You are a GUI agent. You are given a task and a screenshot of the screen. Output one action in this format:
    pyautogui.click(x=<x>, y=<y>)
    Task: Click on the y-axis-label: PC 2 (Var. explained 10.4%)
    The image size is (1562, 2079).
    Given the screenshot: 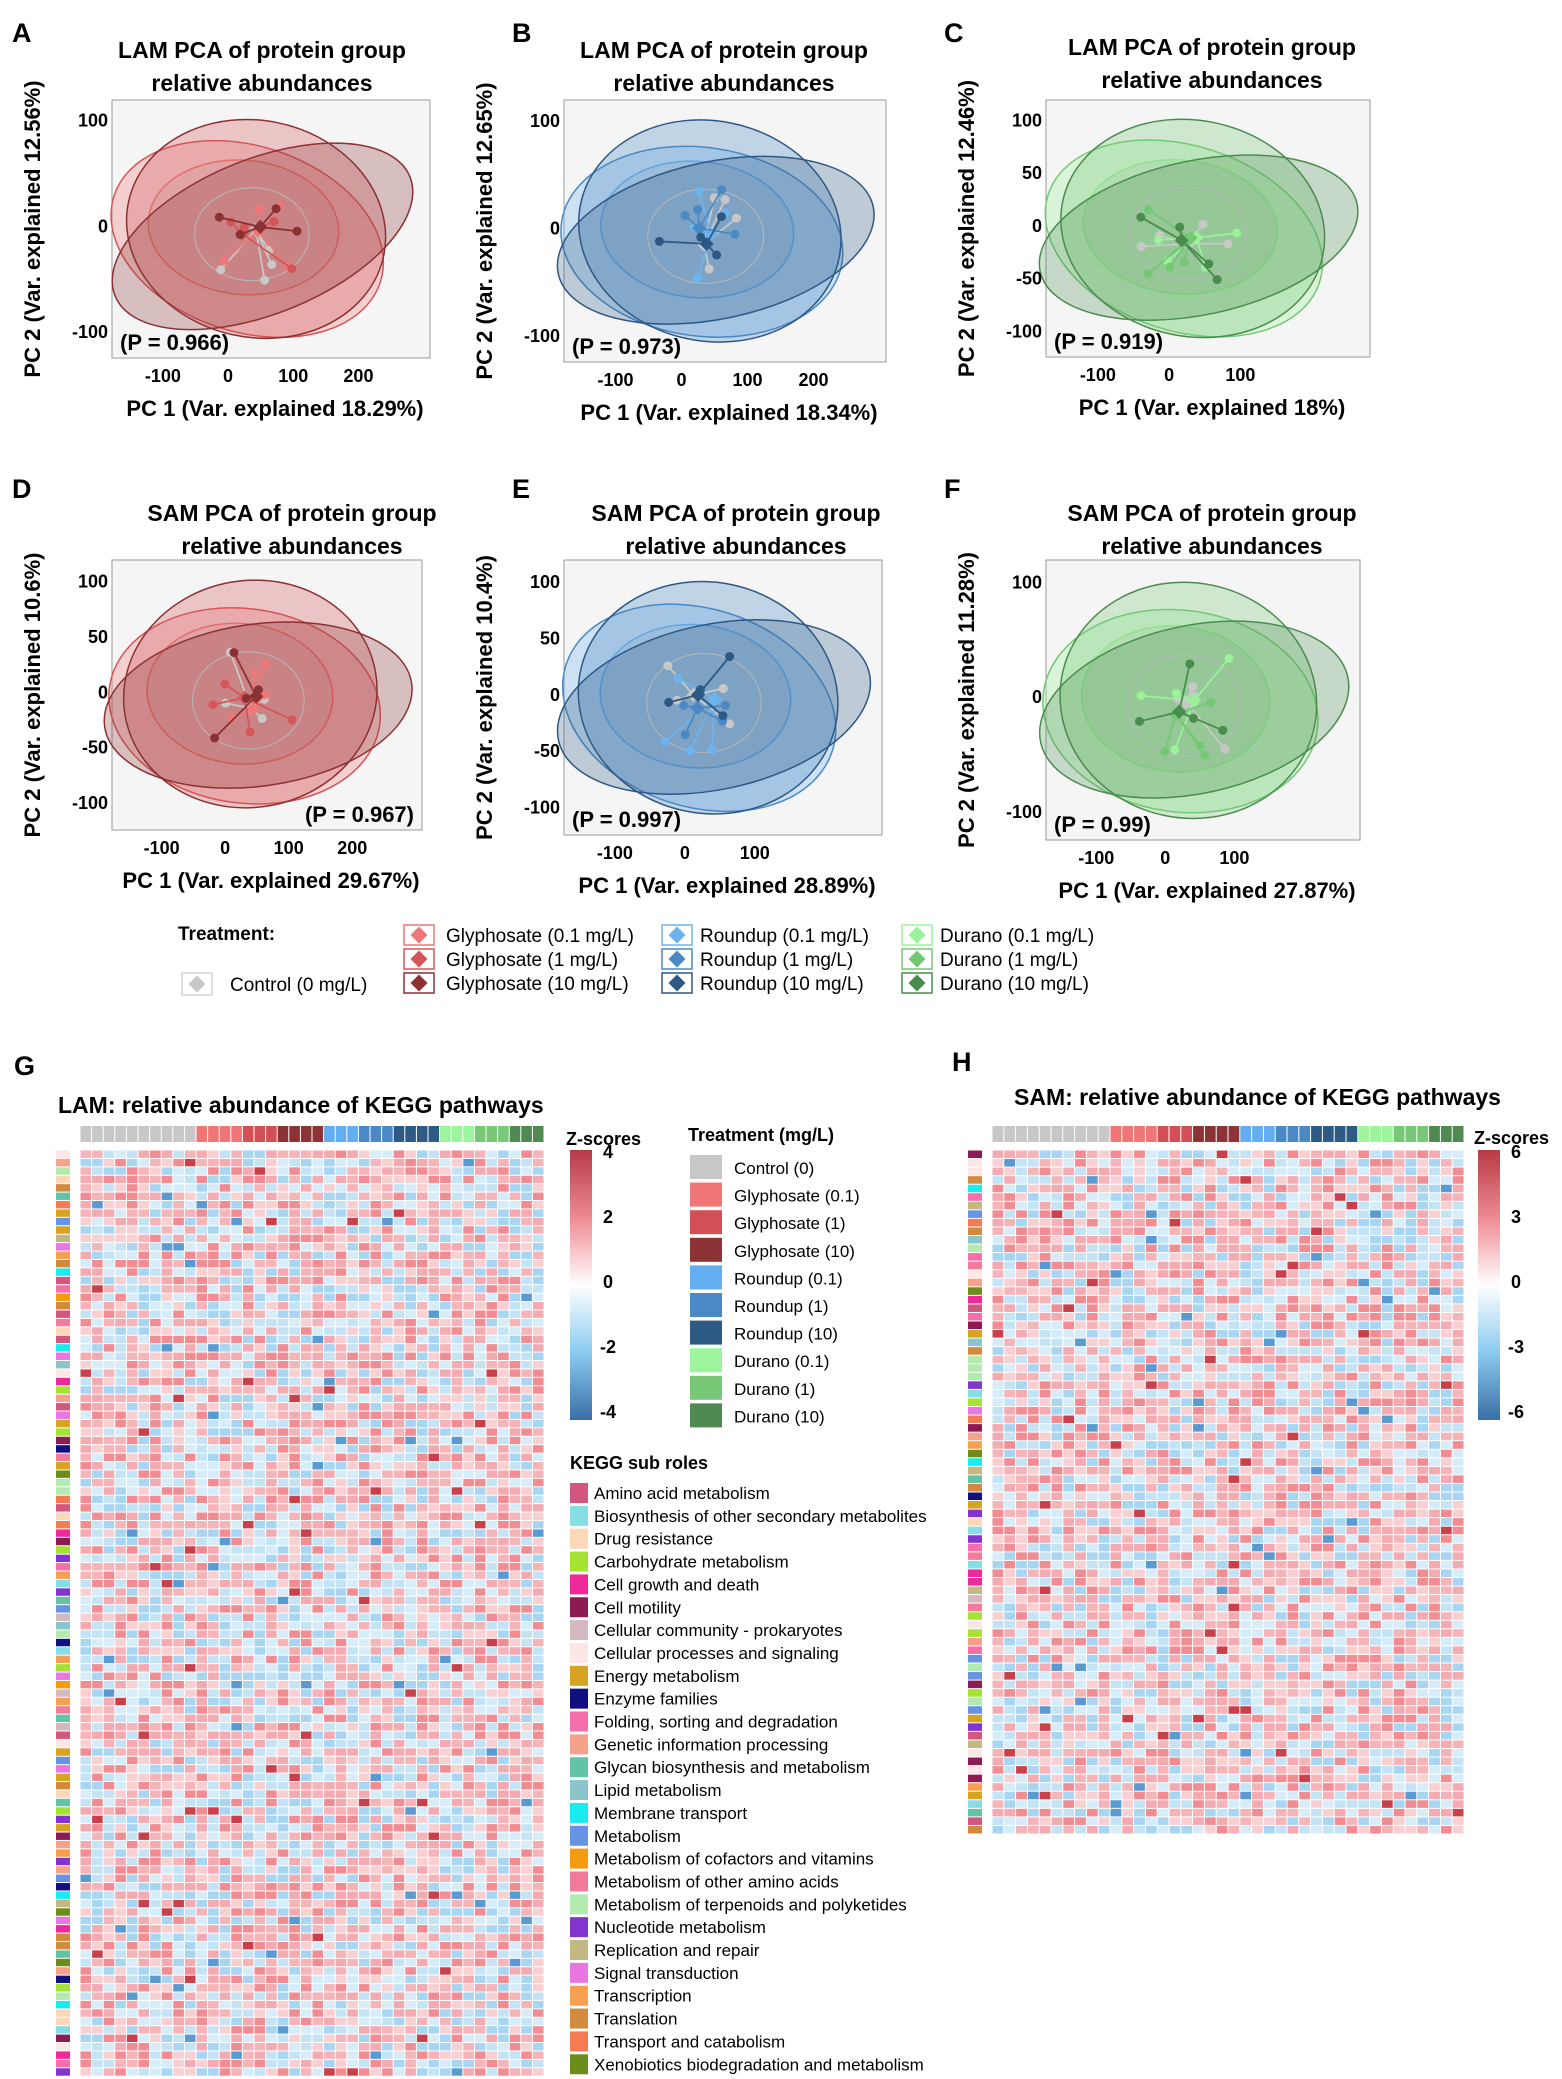 What is the action you would take?
    pyautogui.click(x=484, y=697)
    